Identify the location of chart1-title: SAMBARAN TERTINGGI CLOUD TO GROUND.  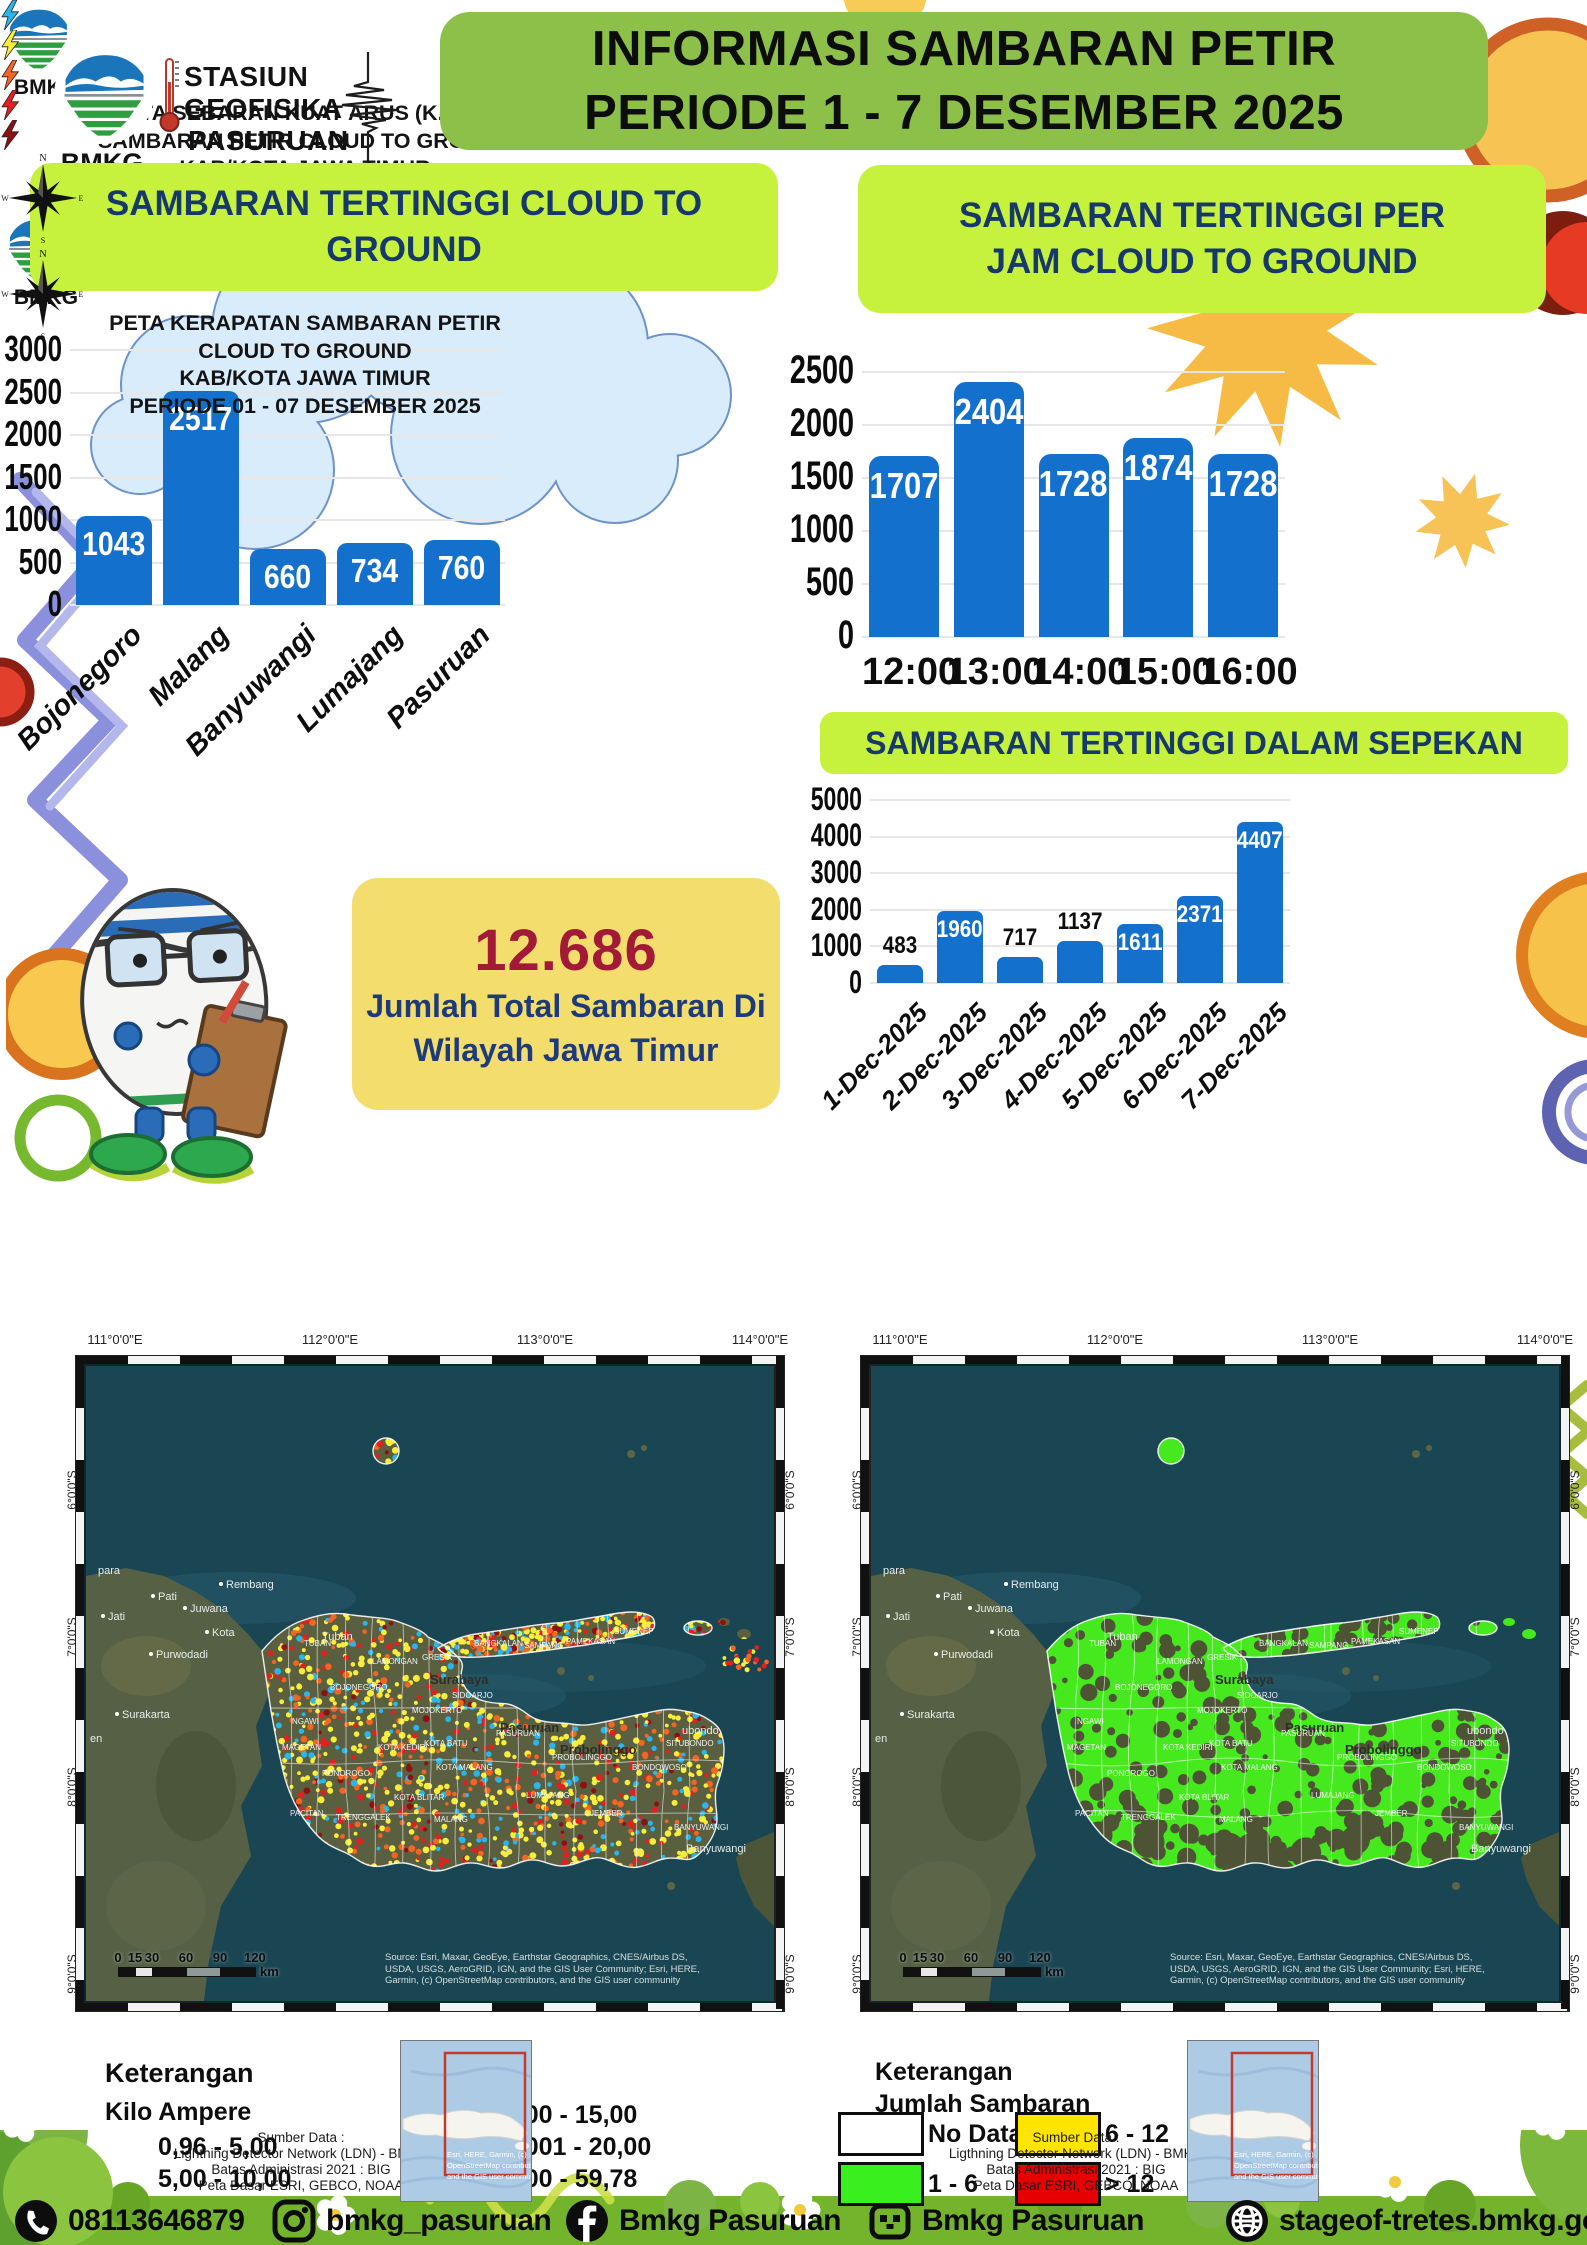
(404, 227).